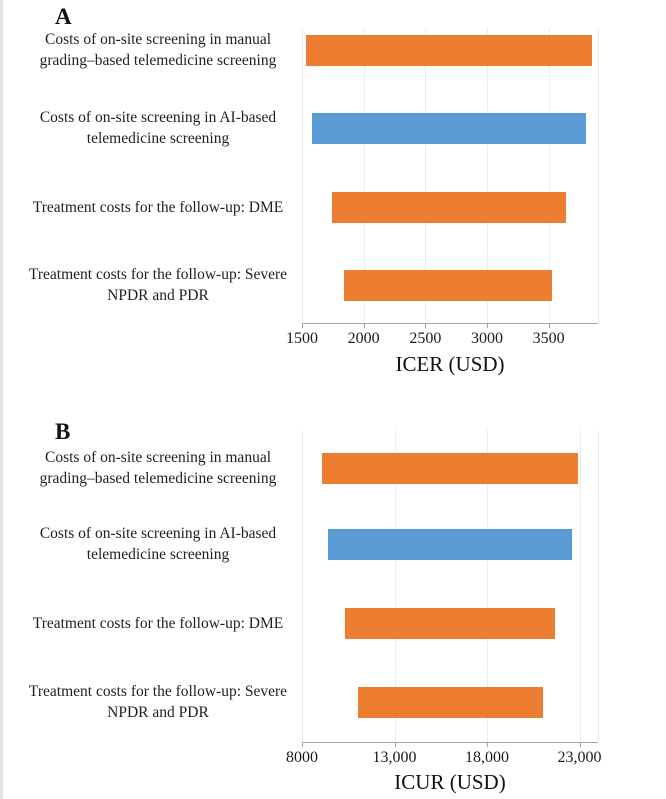  I want to click on x-axis-tick-label: 3000, so click(487, 338).